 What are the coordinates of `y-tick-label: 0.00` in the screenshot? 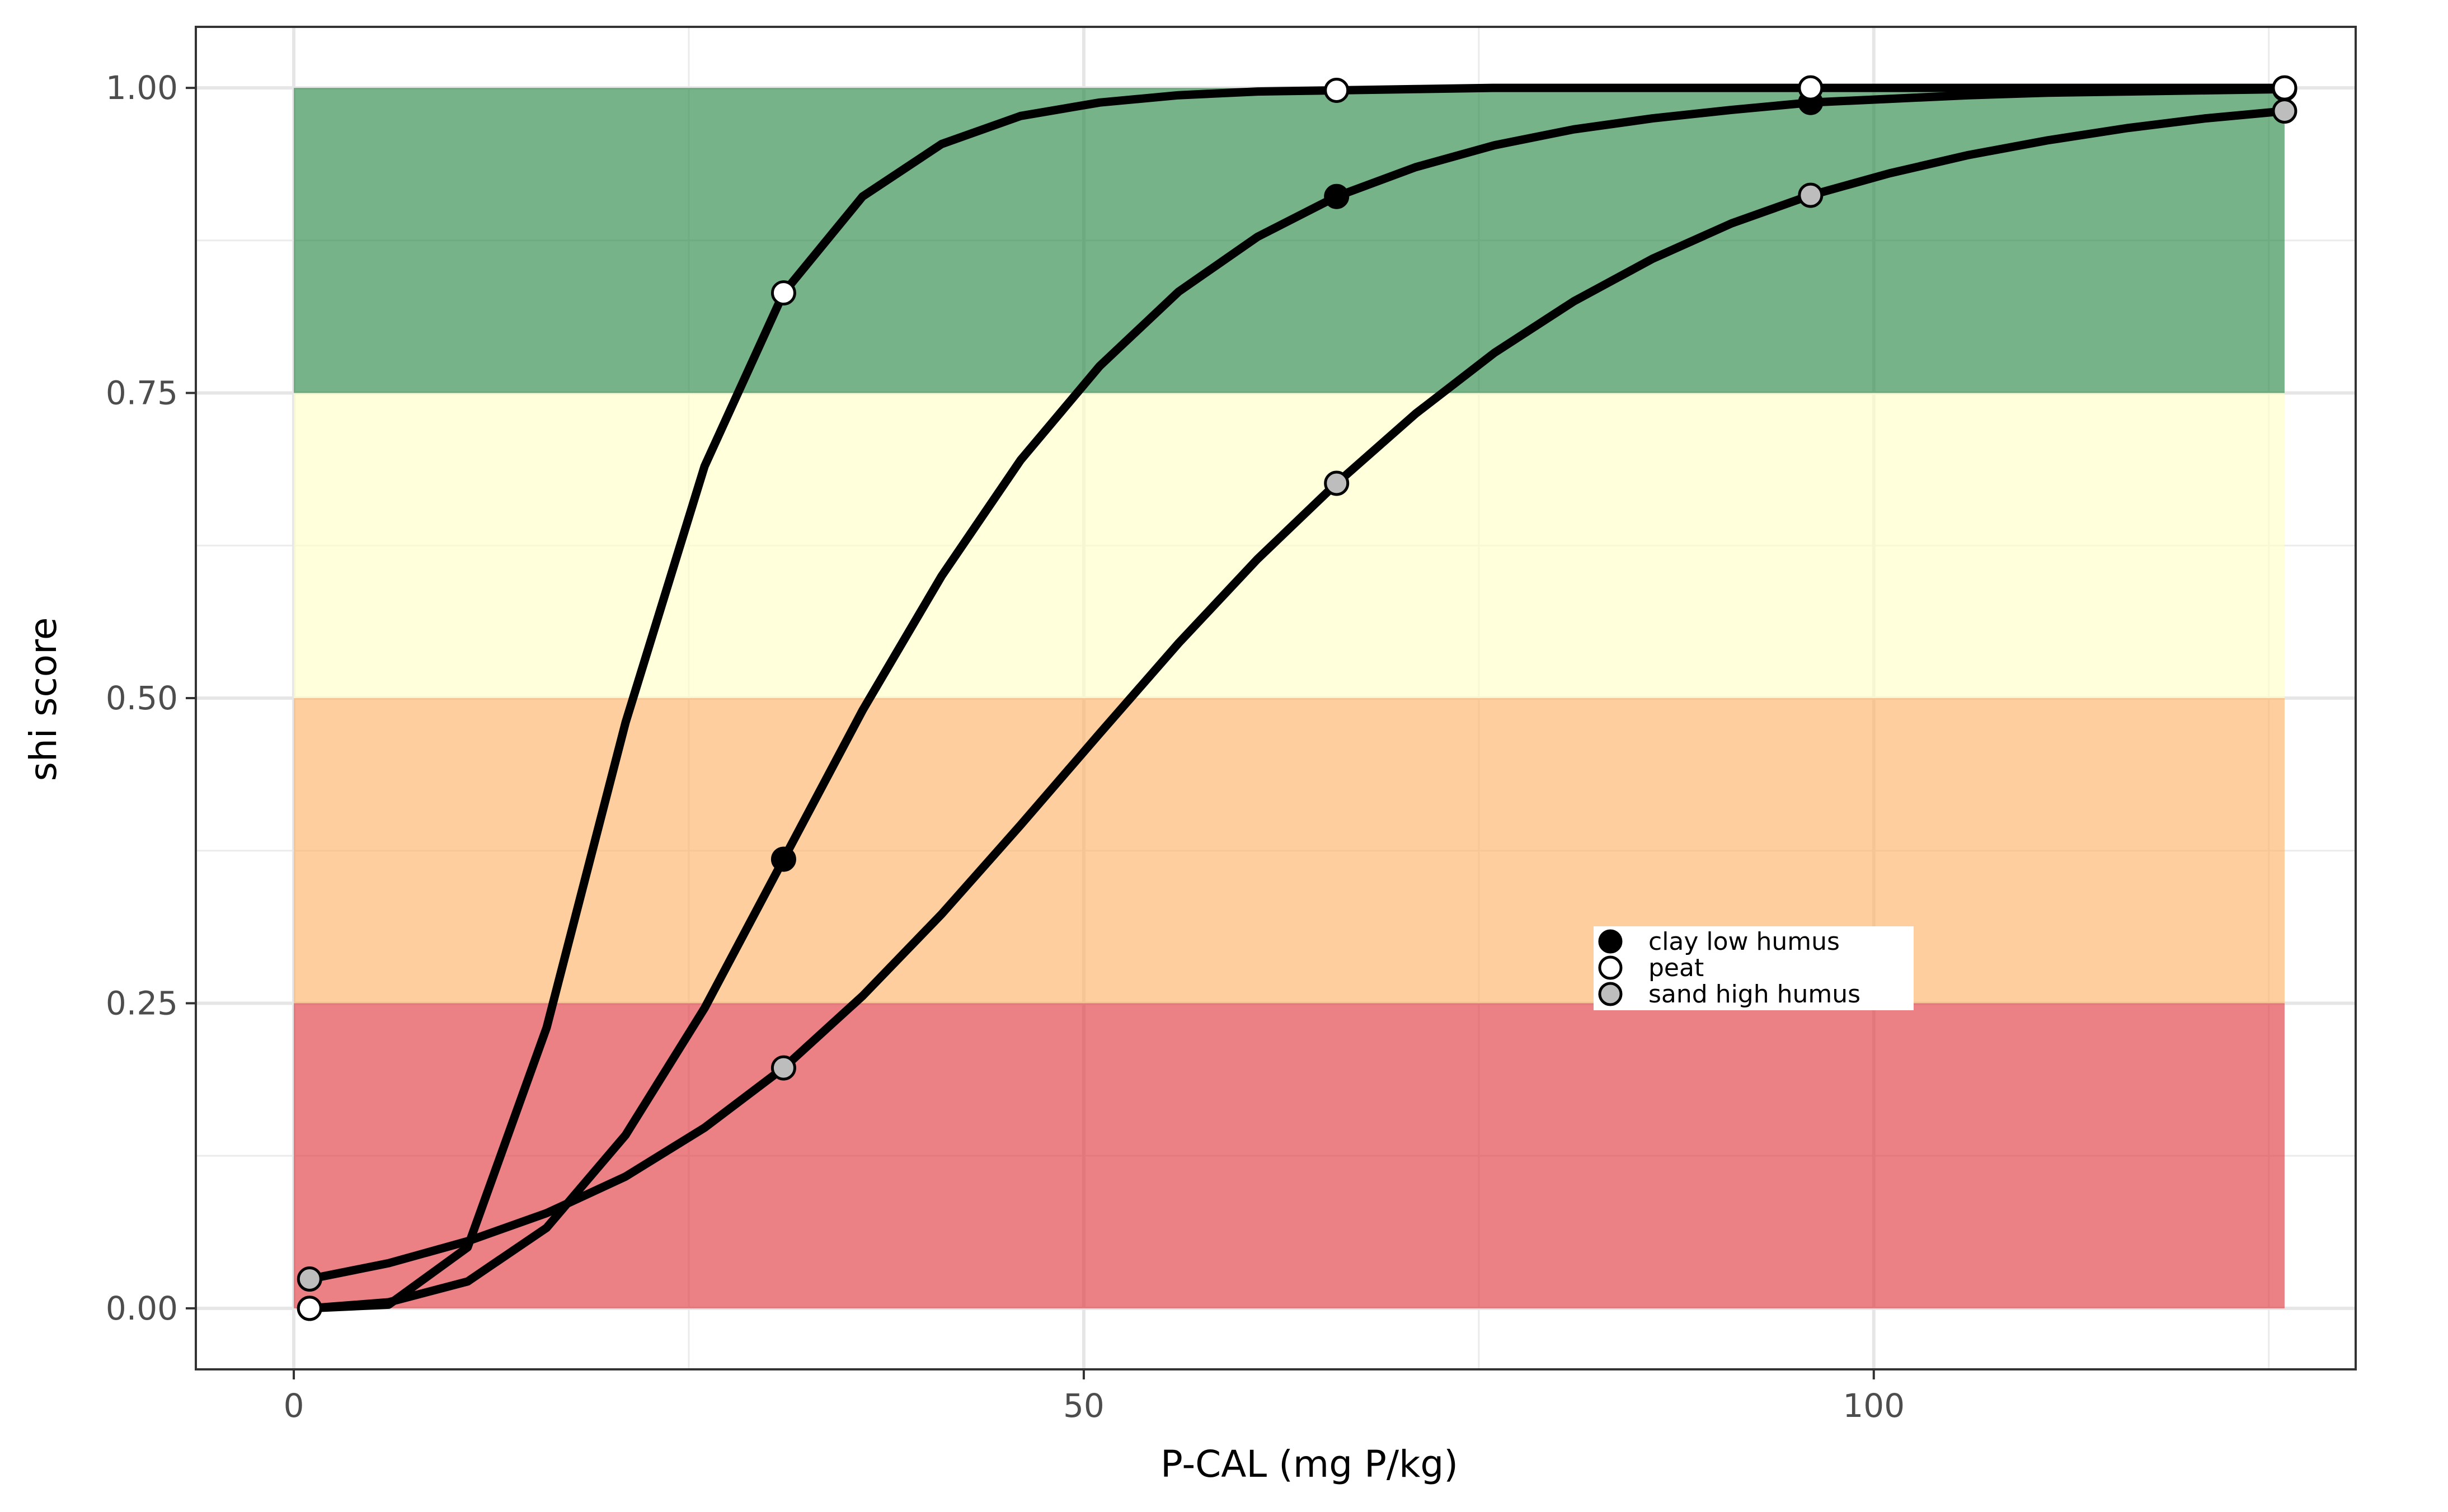 It's located at (142, 1308).